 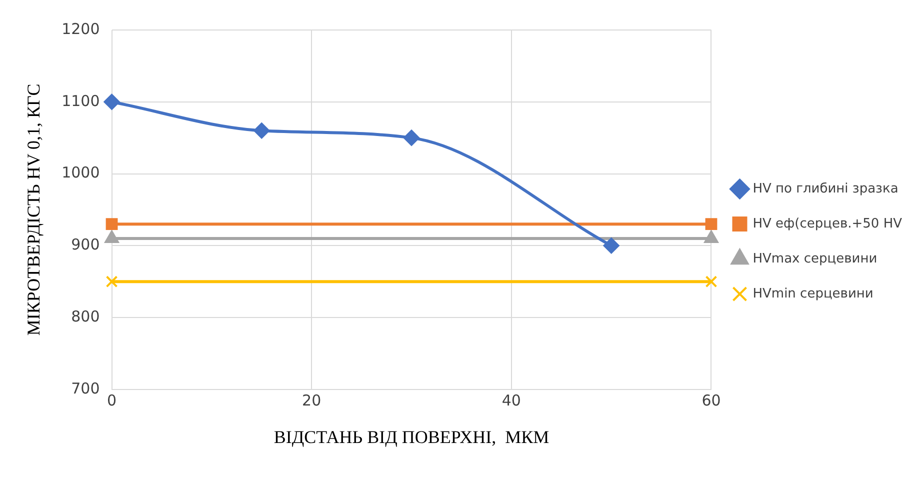 I want to click on y-tick-label: 800, so click(x=85, y=316).